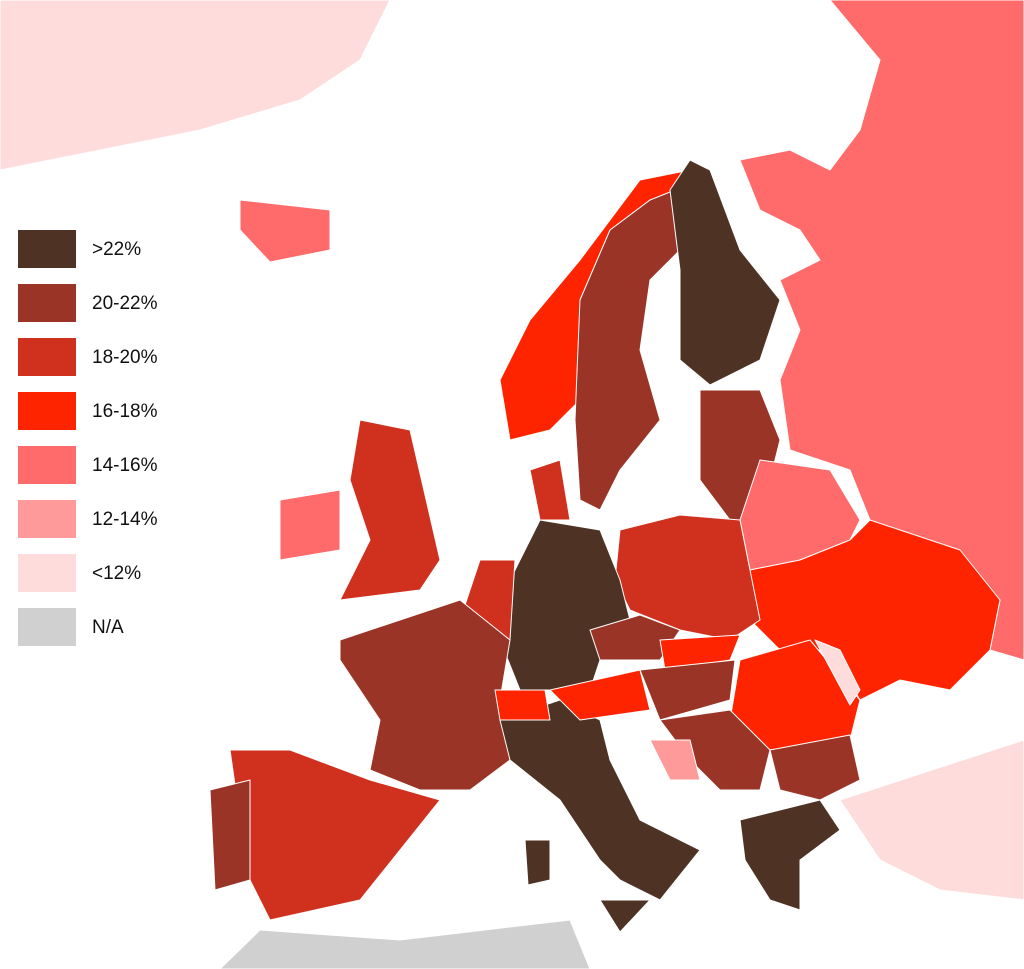  I want to click on north-africa, so click(405, 944).